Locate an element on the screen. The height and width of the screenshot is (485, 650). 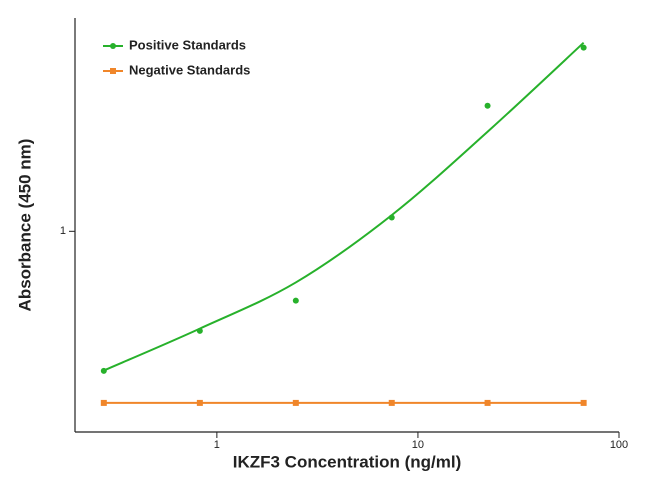
y-axis-label: Absorbance (450 nm) is located at coordinates (24, 225).